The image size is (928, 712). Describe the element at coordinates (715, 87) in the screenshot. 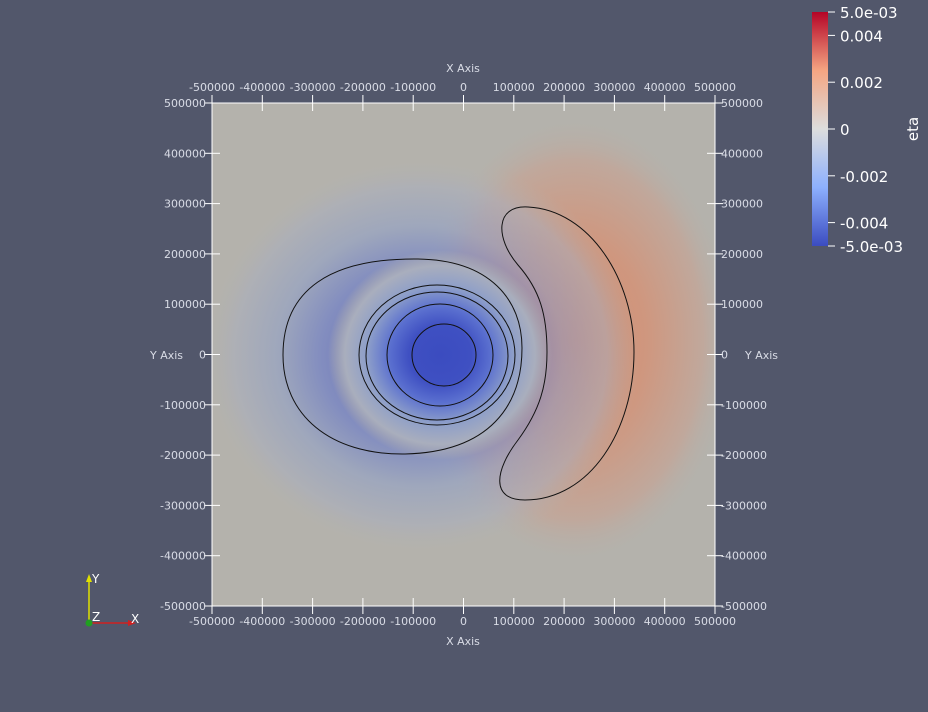

I see `x-tick-label-top: 500000` at that location.